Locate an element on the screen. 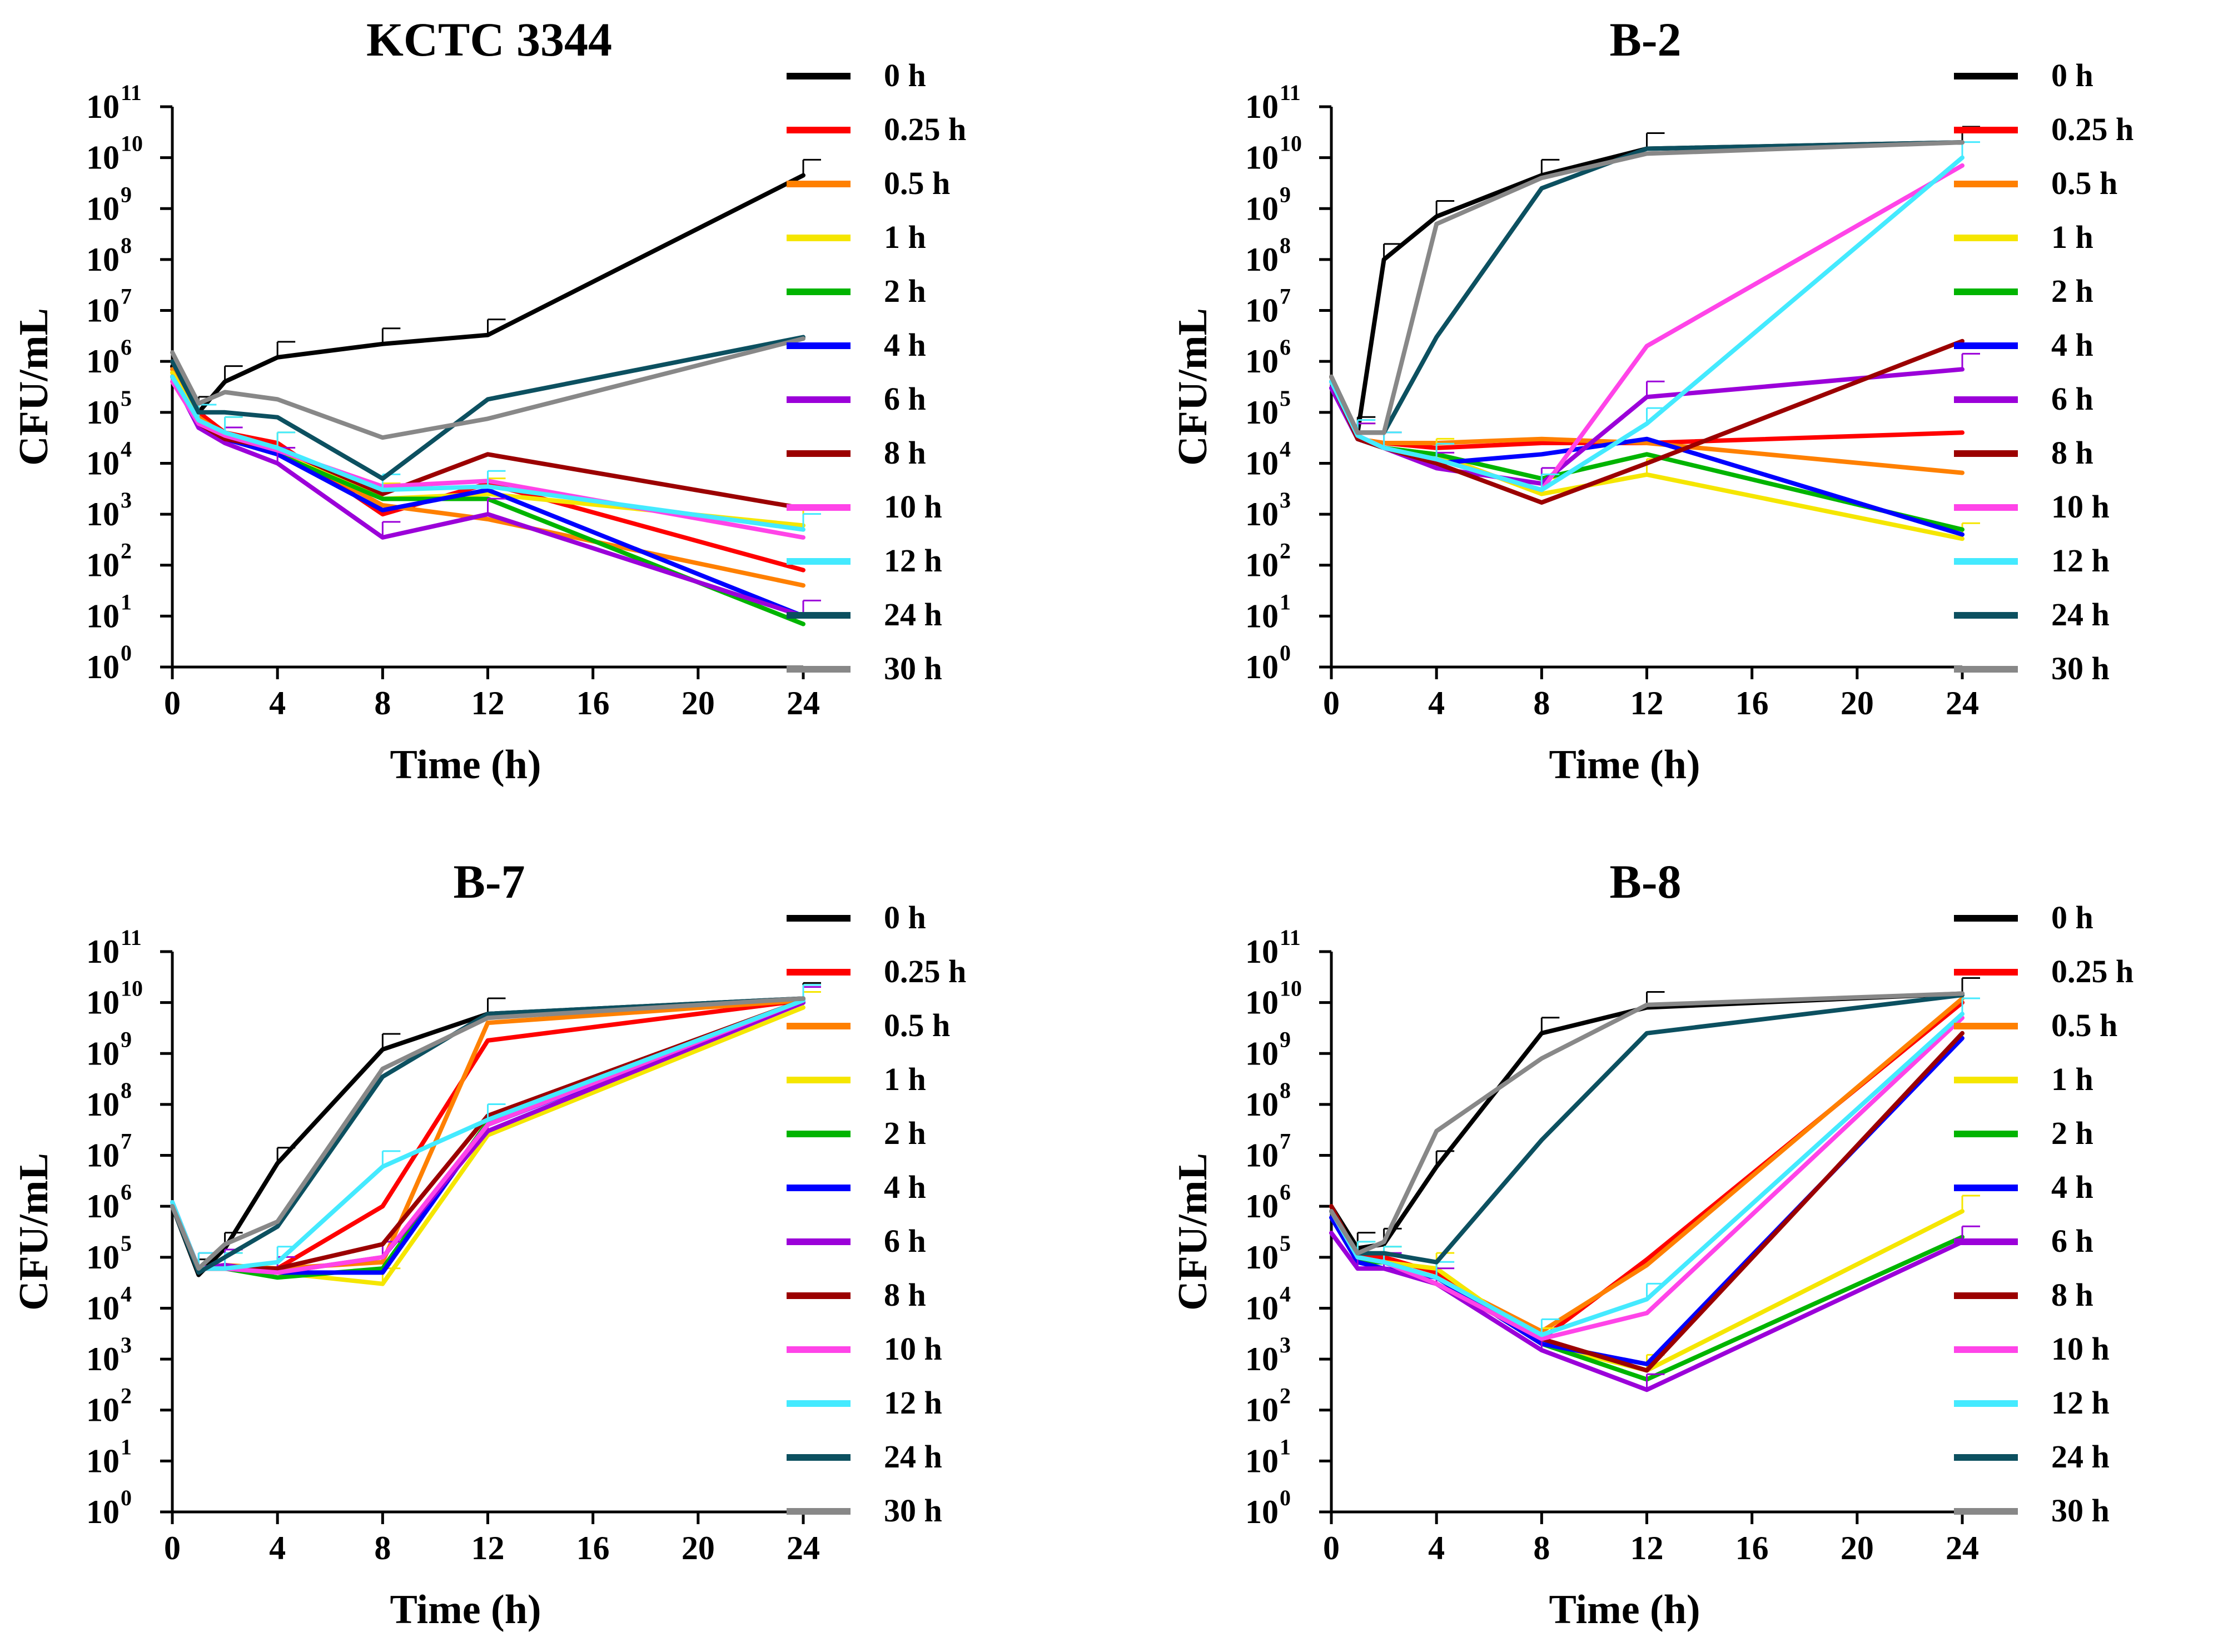 The width and height of the screenshot is (2233, 1652). x-axis-title: Time (h) is located at coordinates (1624, 765).